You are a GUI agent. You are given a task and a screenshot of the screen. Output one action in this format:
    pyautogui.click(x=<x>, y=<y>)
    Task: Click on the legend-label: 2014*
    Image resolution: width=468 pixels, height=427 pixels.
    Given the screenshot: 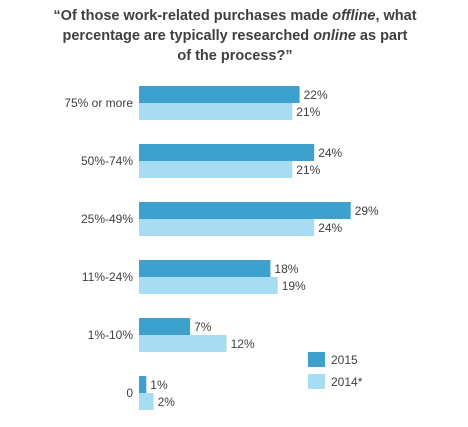 What is the action you would take?
    pyautogui.click(x=347, y=382)
    